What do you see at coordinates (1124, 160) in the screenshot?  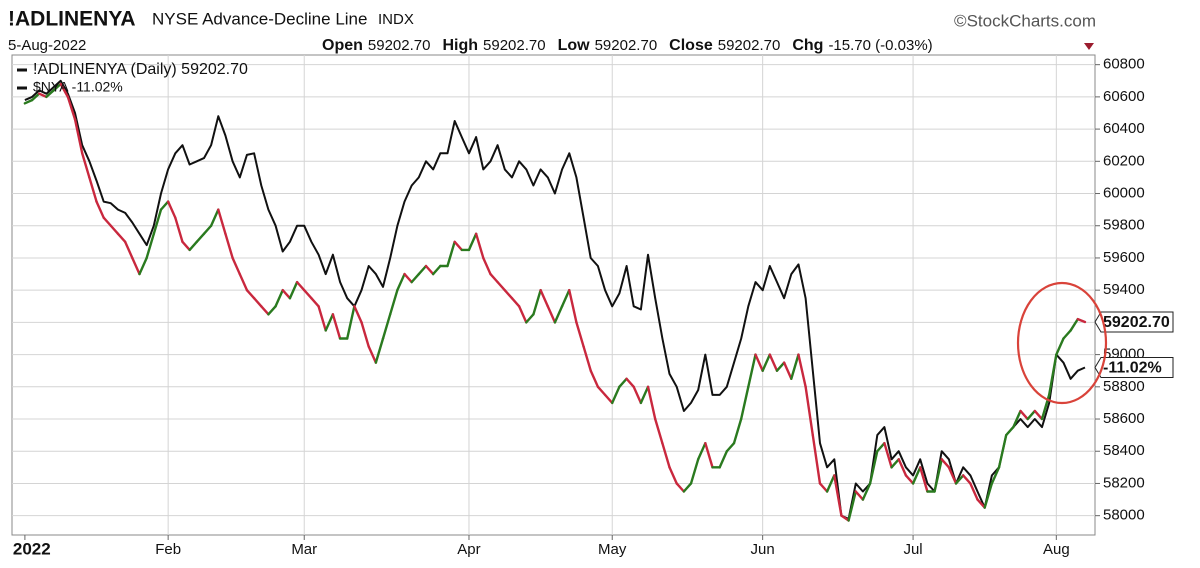 I see `y-tick-label: 60200` at bounding box center [1124, 160].